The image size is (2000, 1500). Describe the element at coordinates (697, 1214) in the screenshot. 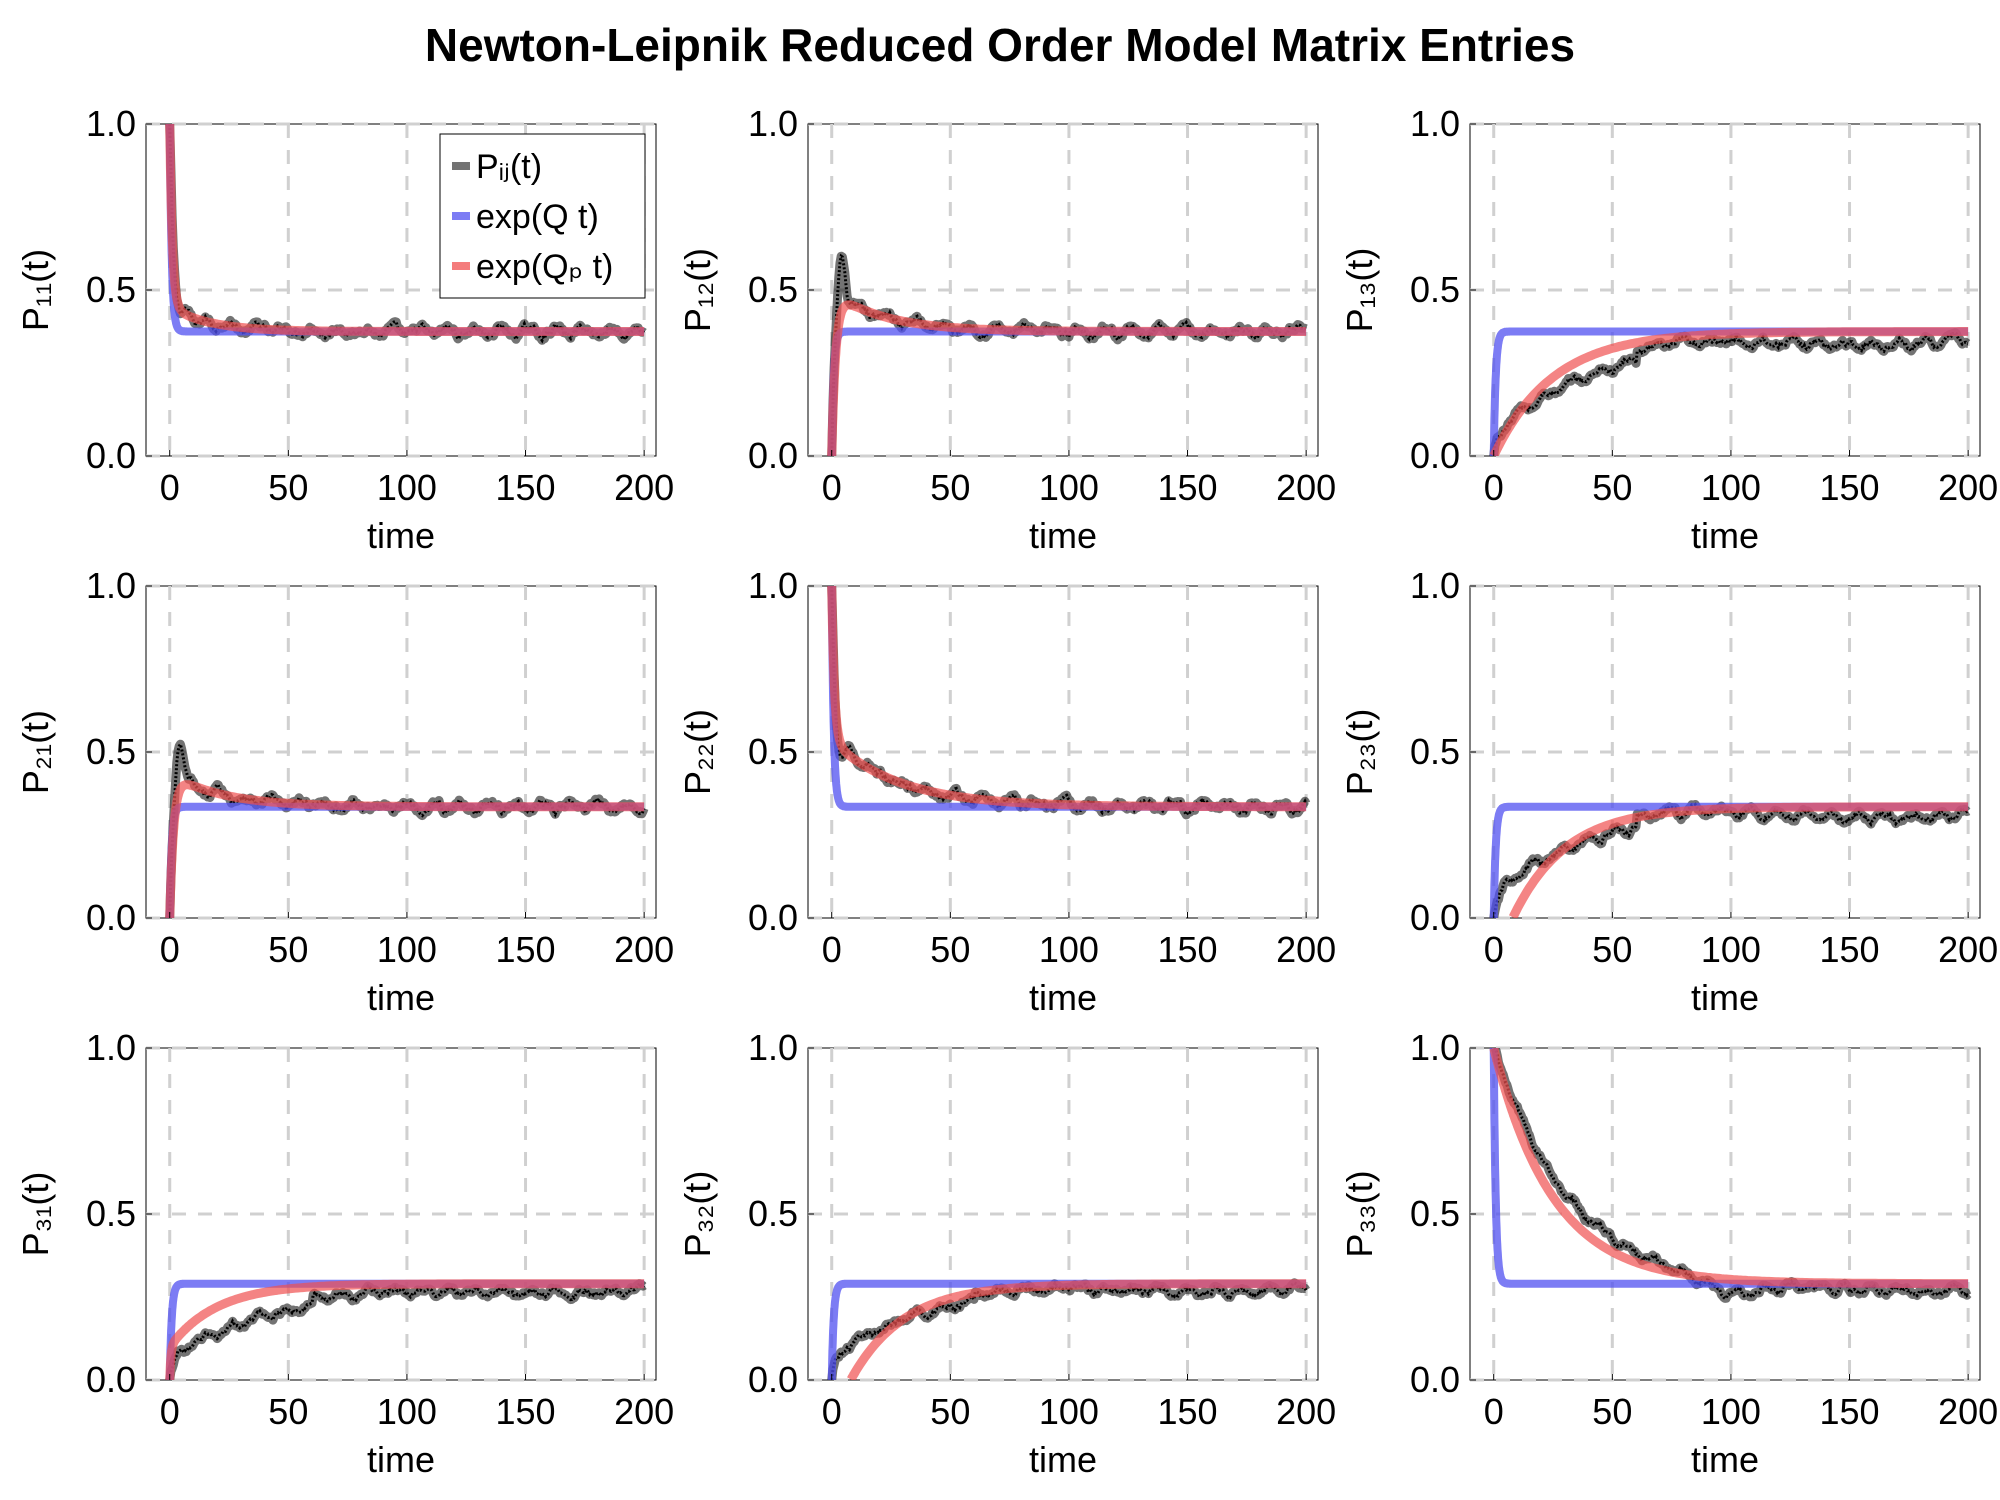

I see `y-axis-label: P₃₂(t)` at that location.